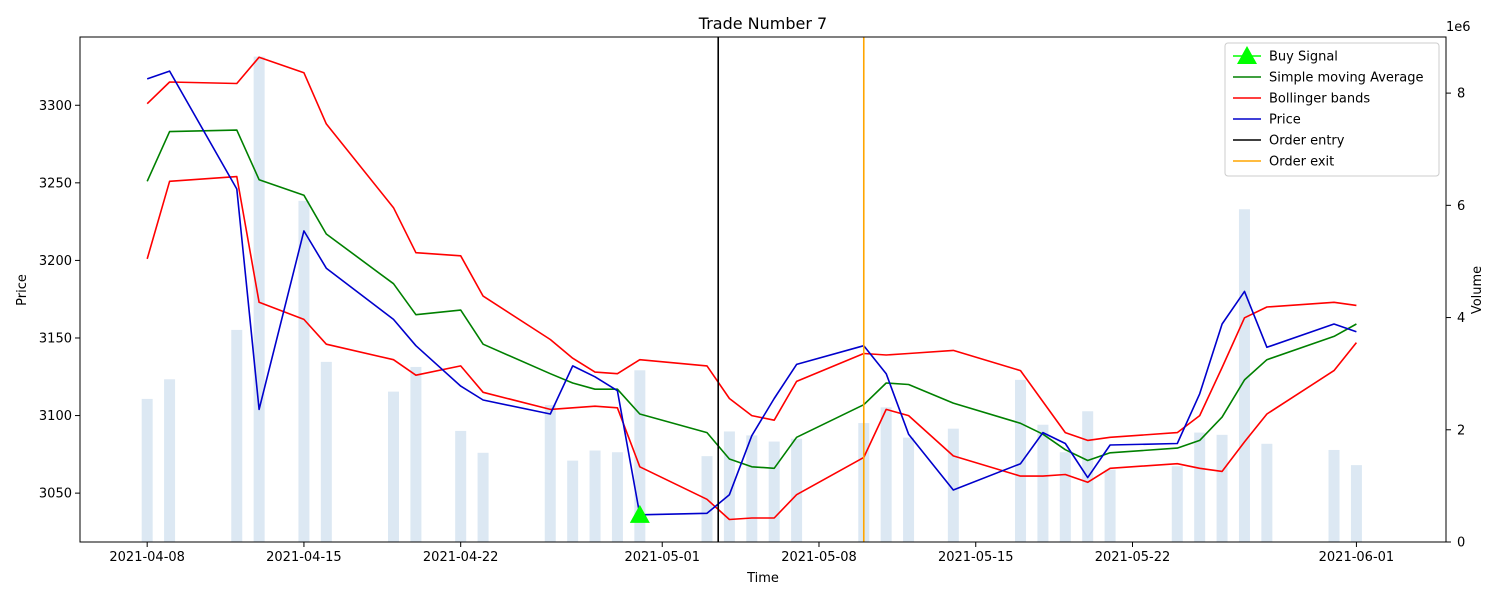 The width and height of the screenshot is (1500, 600). I want to click on y2-tick-label: 6, so click(1461, 206).